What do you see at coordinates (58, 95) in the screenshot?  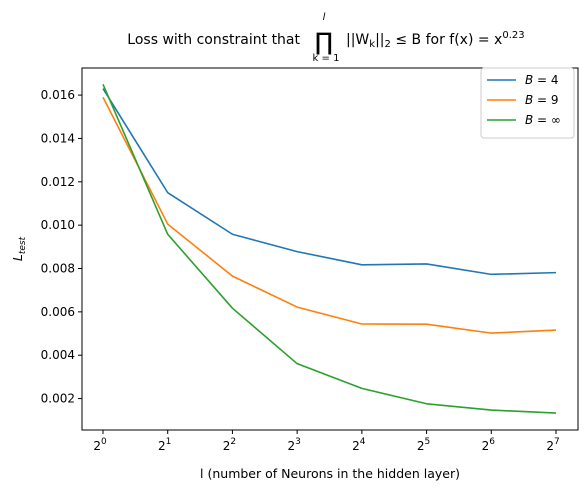 I see `y-tick-label: 0.016` at bounding box center [58, 95].